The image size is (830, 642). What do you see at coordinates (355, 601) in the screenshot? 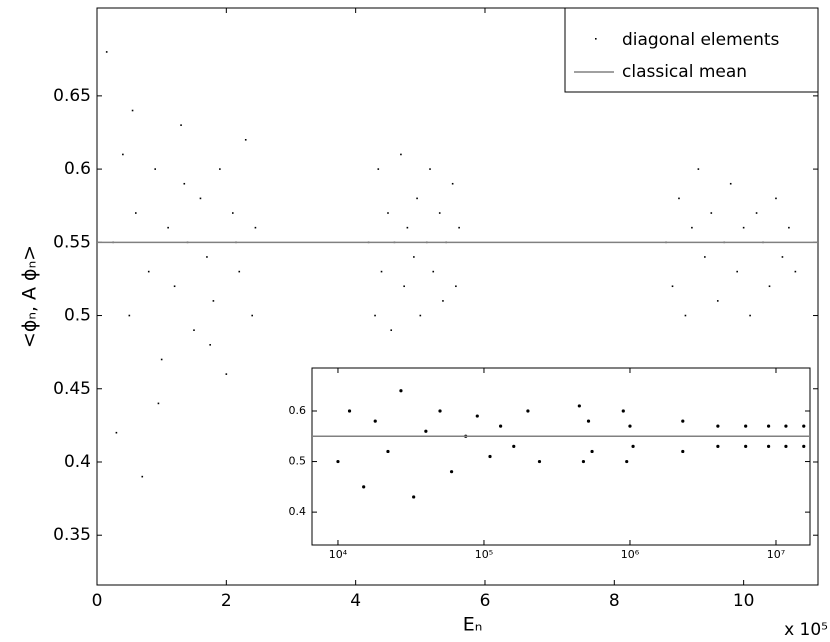
I see `x-tick-label: 4` at bounding box center [355, 601].